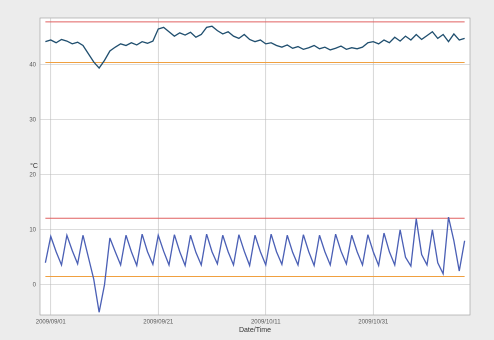 This screenshot has height=340, width=494. I want to click on x-tick-label: 2009/10/31, so click(373, 323).